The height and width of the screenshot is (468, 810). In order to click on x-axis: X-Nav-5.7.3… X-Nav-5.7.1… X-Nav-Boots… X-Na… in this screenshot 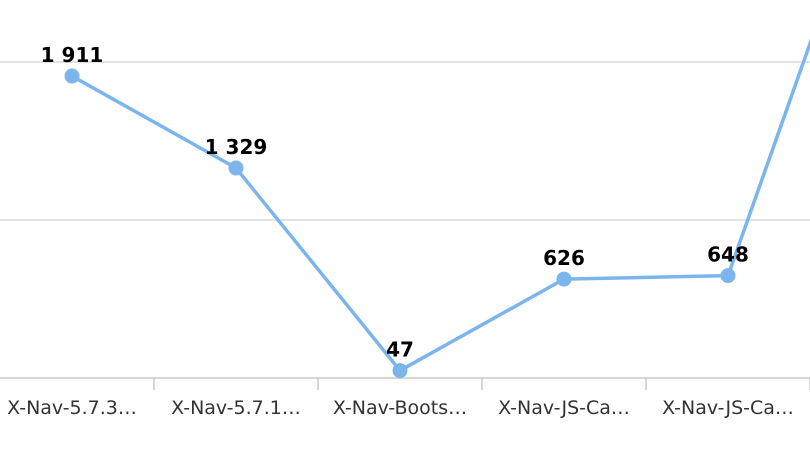, I will do `click(405, 398)`.